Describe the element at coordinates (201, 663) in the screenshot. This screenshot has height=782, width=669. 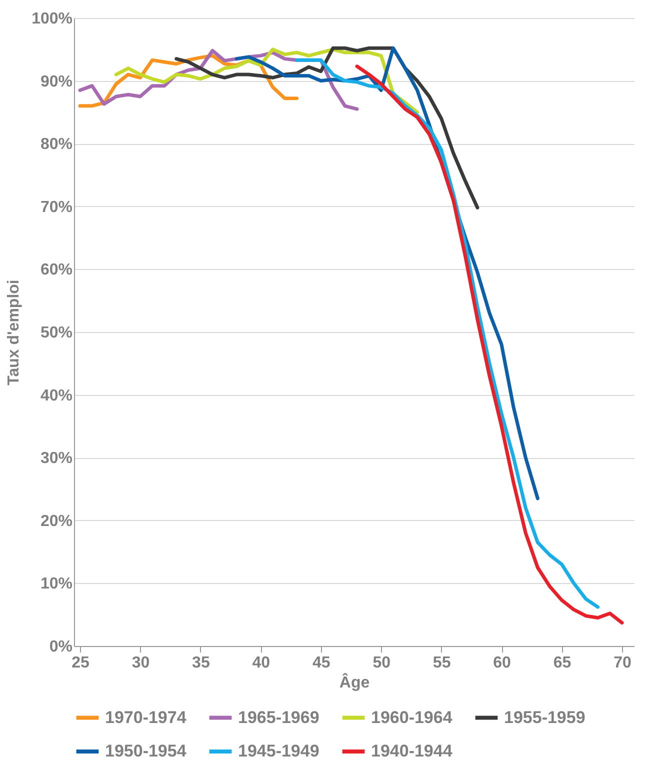
I see `x-tick-label: 35` at that location.